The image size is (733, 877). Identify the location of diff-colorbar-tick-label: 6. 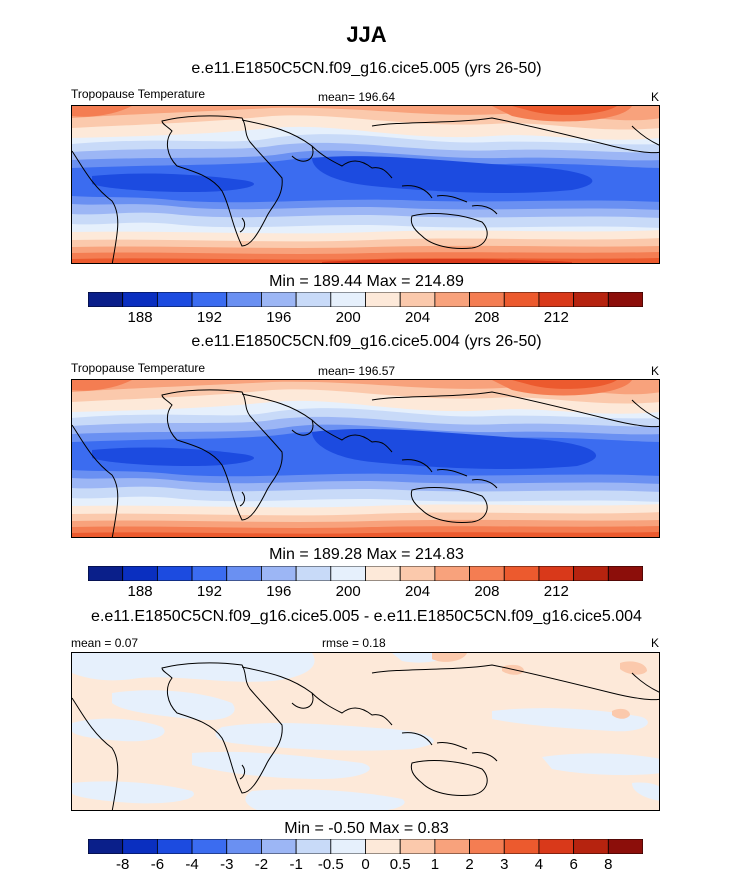
(573, 864).